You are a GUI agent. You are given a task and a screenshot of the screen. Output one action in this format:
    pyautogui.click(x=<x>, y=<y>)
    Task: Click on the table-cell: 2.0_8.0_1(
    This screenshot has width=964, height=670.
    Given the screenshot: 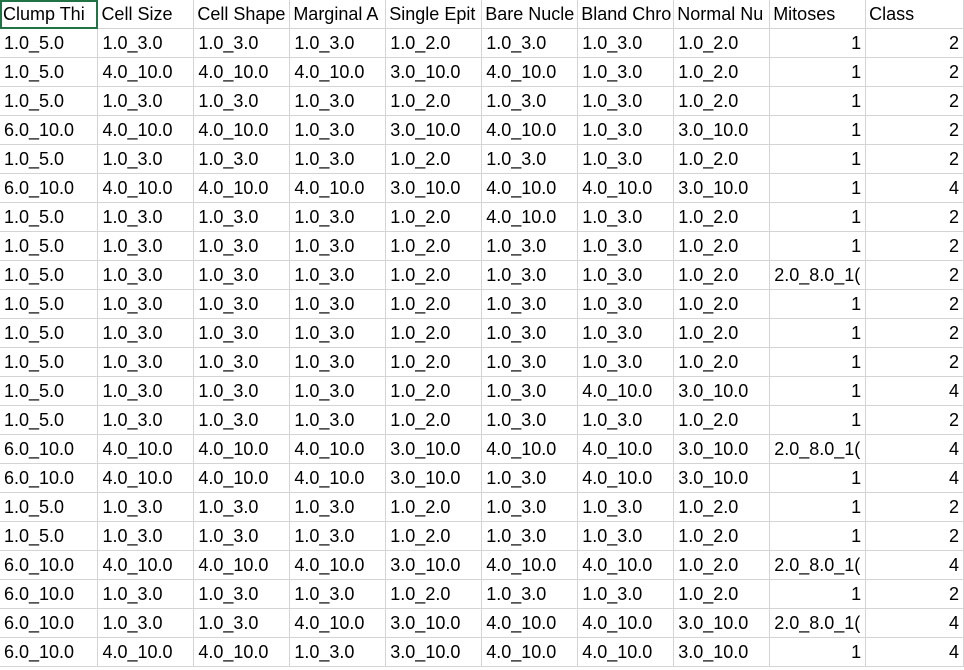 What is the action you would take?
    pyautogui.click(x=818, y=623)
    